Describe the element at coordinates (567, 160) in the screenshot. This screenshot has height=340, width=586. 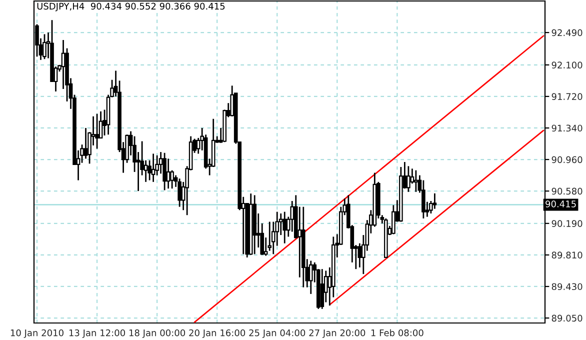
I see `y-tick-label: 90.960` at that location.